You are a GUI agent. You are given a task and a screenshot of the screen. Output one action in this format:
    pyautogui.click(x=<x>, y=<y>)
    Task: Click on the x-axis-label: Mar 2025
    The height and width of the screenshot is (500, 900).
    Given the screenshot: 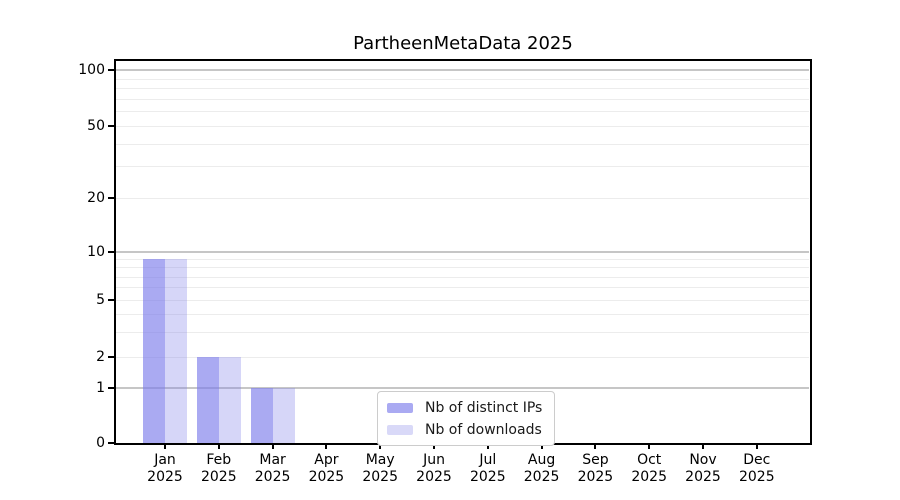 What is the action you would take?
    pyautogui.click(x=273, y=469)
    